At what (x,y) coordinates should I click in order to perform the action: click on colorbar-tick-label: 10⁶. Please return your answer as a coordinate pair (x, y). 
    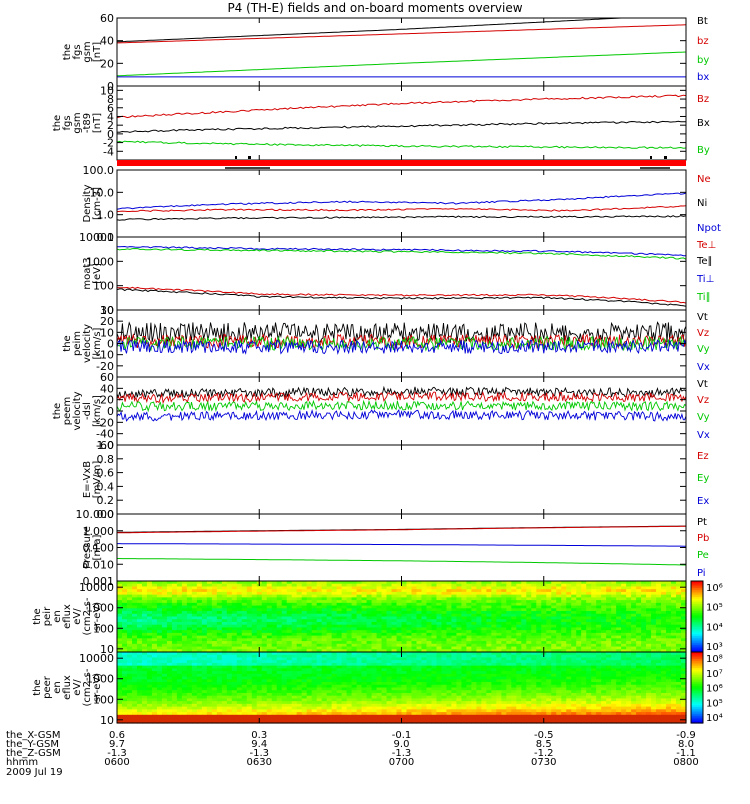
    Looking at the image, I should click on (714, 588).